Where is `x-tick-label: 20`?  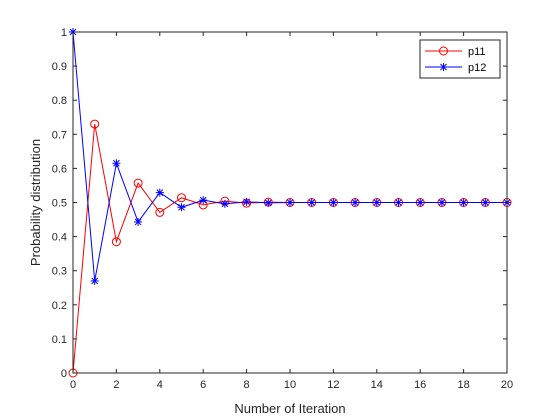
x-tick-label: 20 is located at coordinates (507, 385).